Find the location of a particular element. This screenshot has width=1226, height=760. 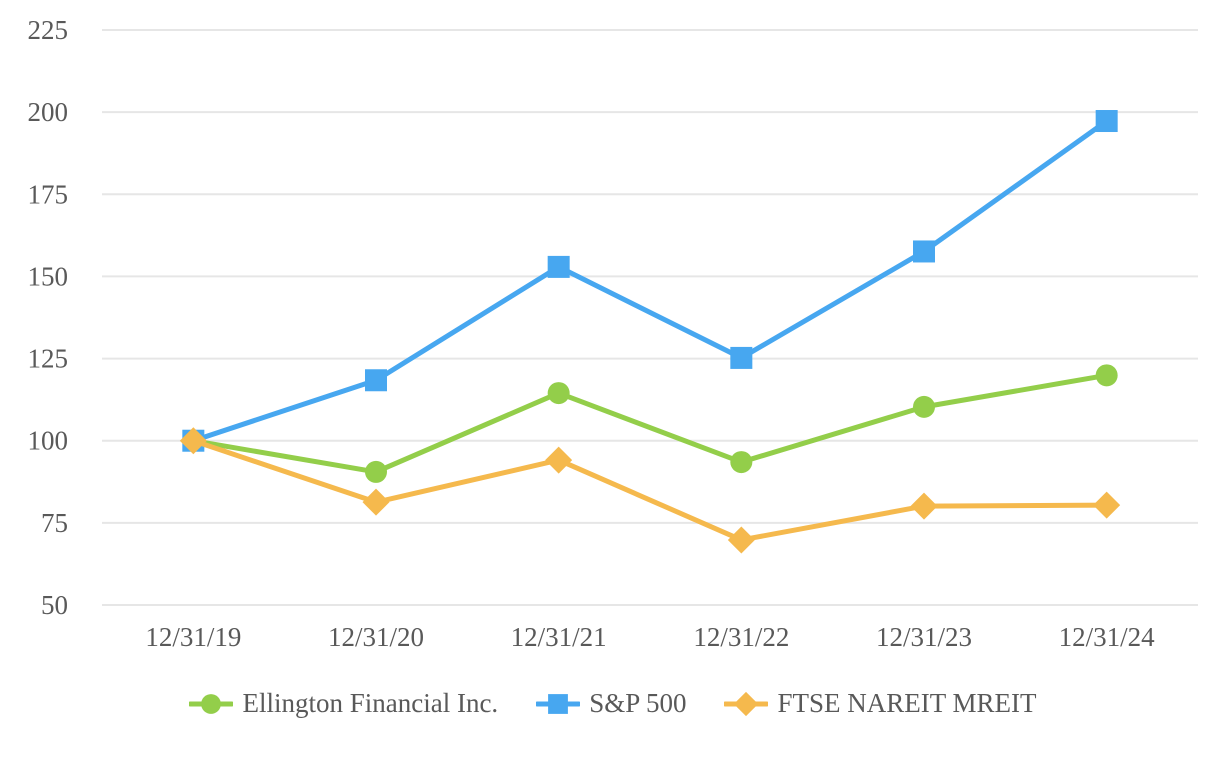

y-axis-tick-label: 100 is located at coordinates (48, 441).